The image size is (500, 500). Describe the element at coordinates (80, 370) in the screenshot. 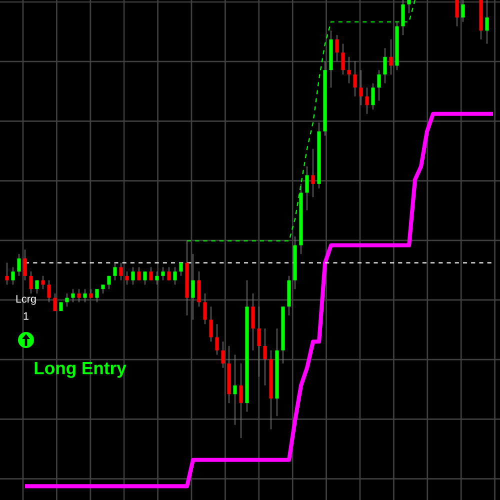

I see `annotation: Long Entry` at that location.